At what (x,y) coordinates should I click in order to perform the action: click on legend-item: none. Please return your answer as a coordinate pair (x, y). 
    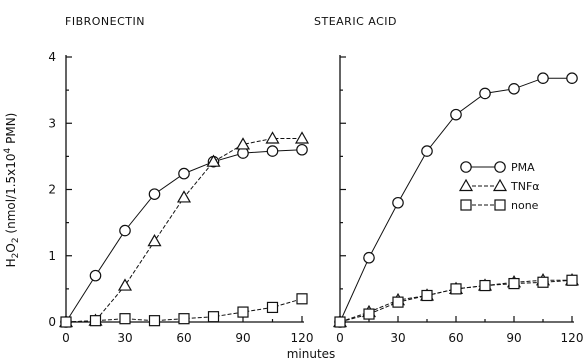
    Looking at the image, I should click on (499, 205).